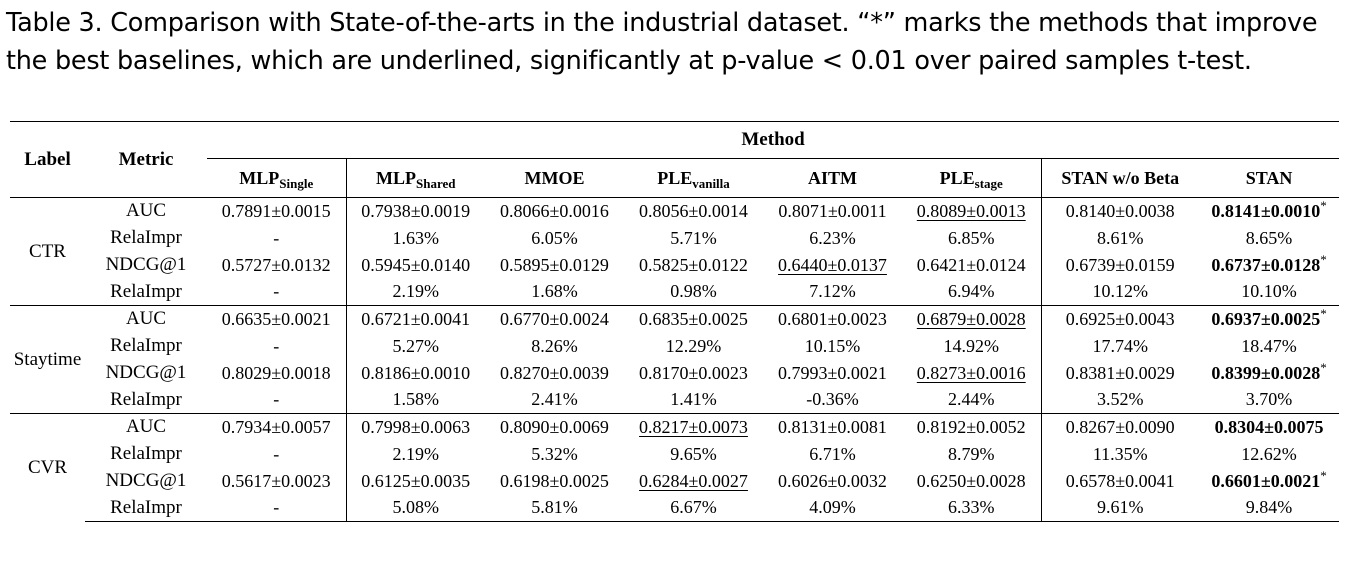  I want to click on table-cell: 11.35%, so click(1119, 454).